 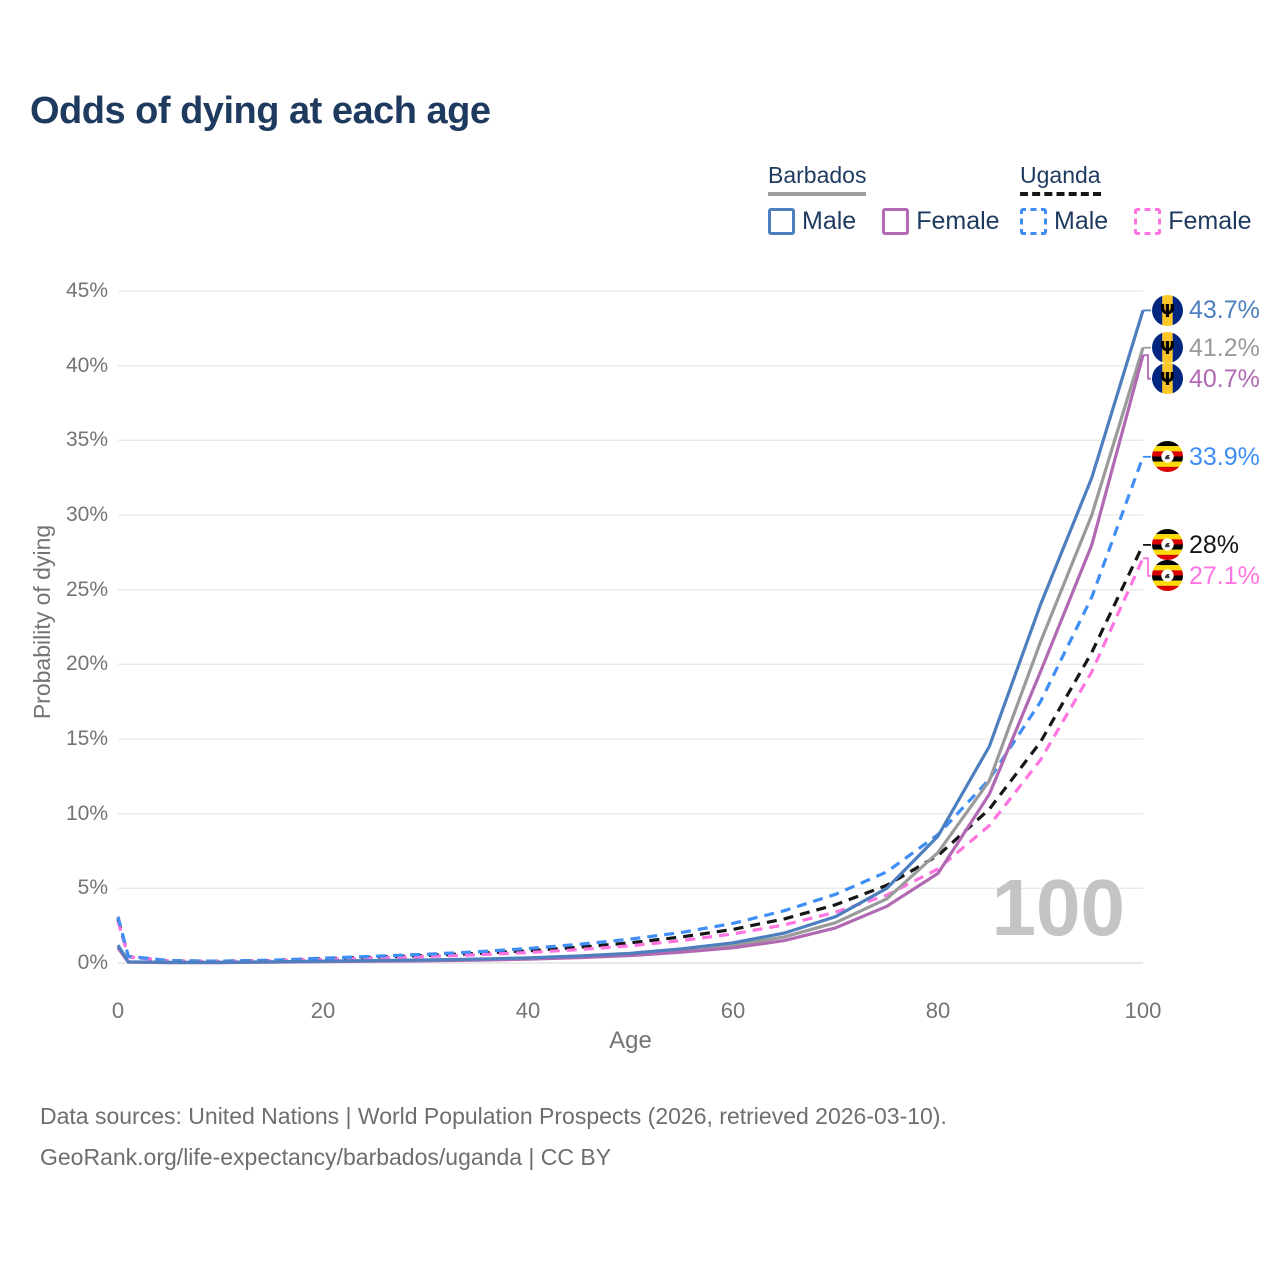 I want to click on end-label-barbados-male: Ψ 43.7%, so click(x=1206, y=310).